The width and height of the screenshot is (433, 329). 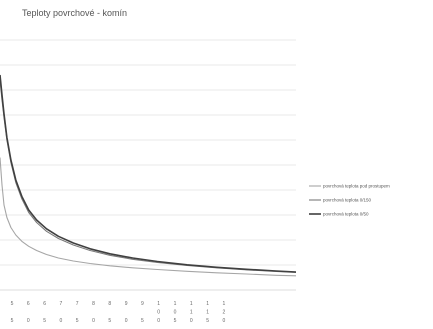 What do you see at coordinates (346, 214) in the screenshot?
I see `legend-label: povrchová teplota 0/50` at bounding box center [346, 214].